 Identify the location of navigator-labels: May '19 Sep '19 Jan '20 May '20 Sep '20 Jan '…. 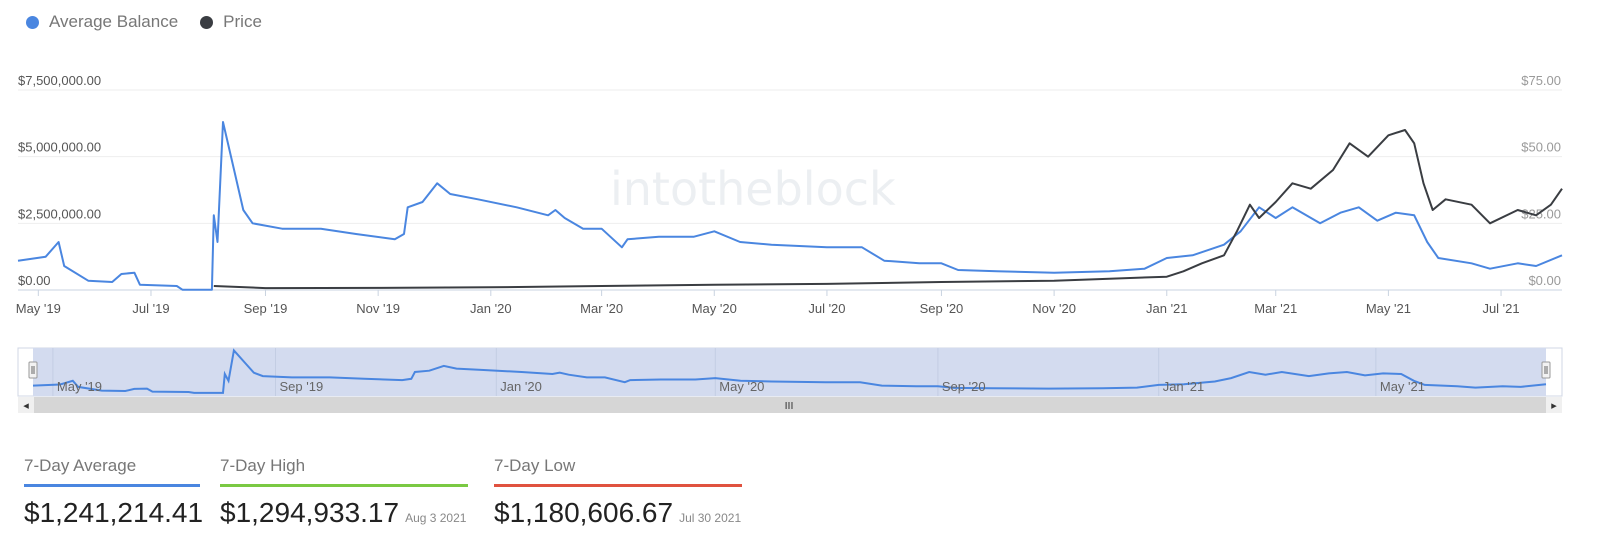
(741, 386).